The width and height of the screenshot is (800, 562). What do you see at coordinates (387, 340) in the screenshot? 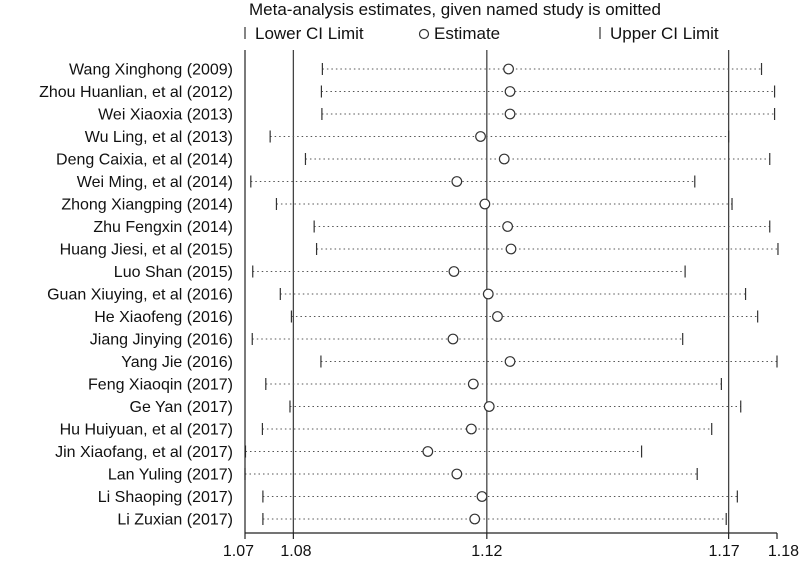
I see `study-row: Jiang Jinying (2016)` at bounding box center [387, 340].